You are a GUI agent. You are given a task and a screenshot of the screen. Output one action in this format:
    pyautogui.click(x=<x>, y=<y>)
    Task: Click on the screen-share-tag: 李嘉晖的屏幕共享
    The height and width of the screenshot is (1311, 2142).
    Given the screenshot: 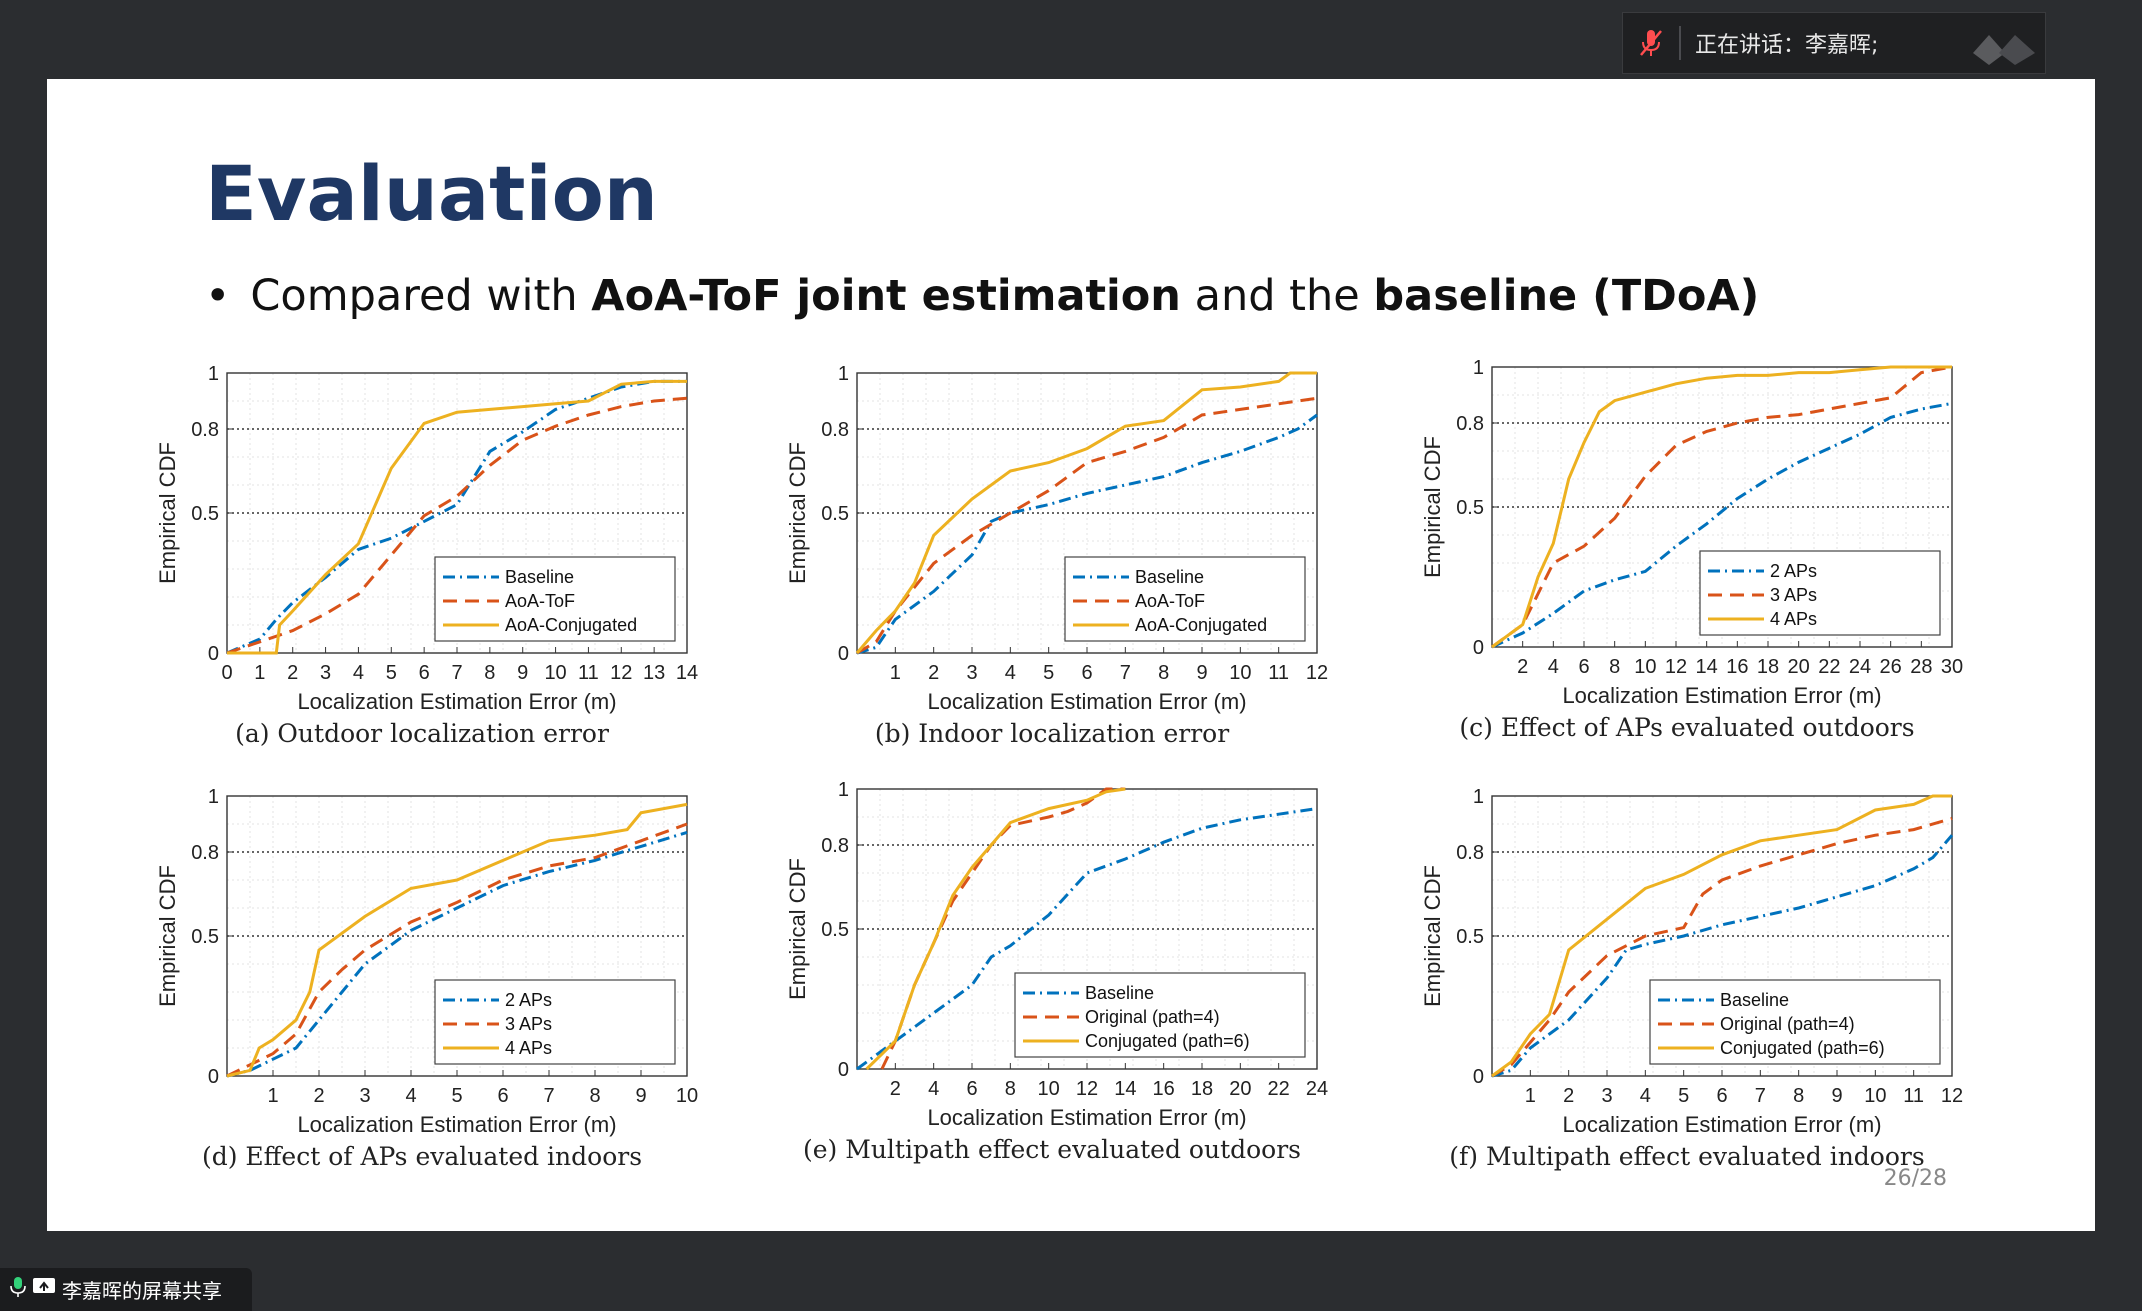 What is the action you would take?
    pyautogui.click(x=126, y=1289)
    